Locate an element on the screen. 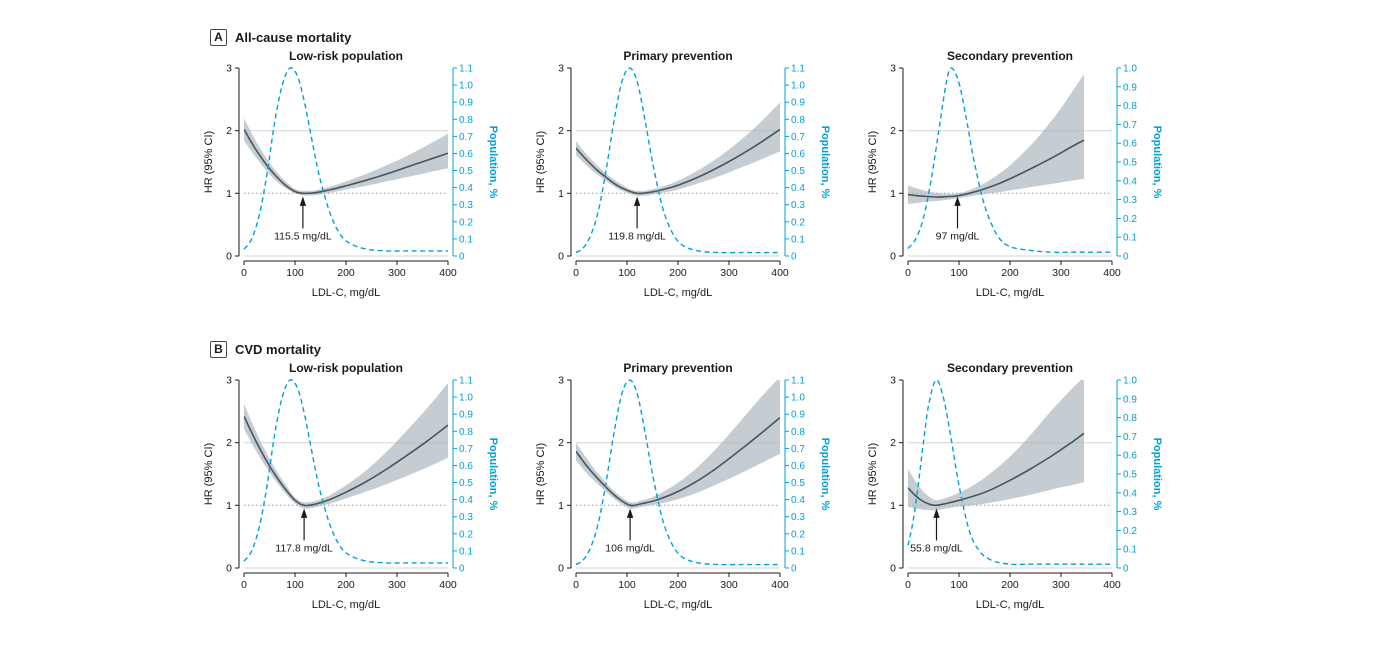 The image size is (1380, 648). nadir-label: 117.8 mg/dL is located at coordinates (304, 549).